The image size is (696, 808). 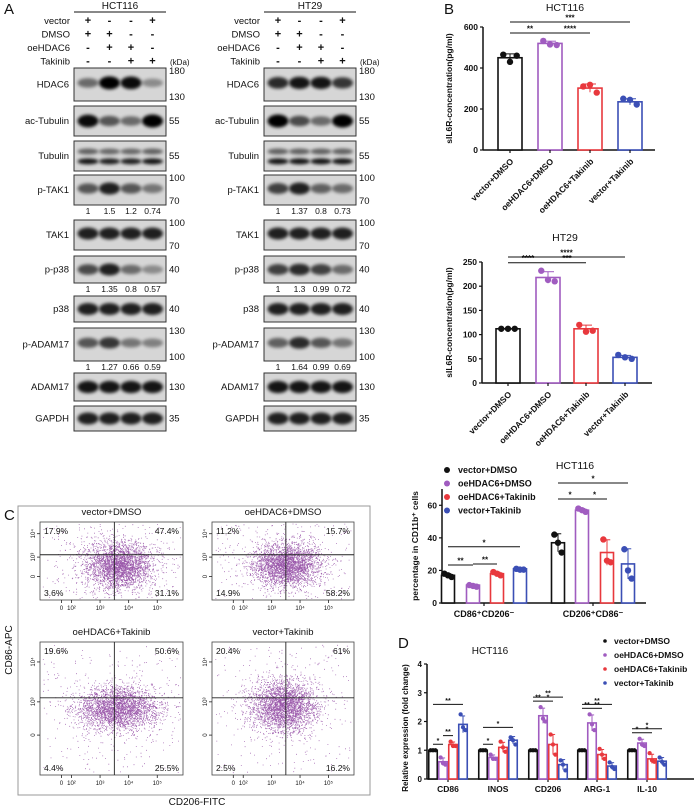 I want to click on band-quantification: 0.99, so click(x=321, y=367).